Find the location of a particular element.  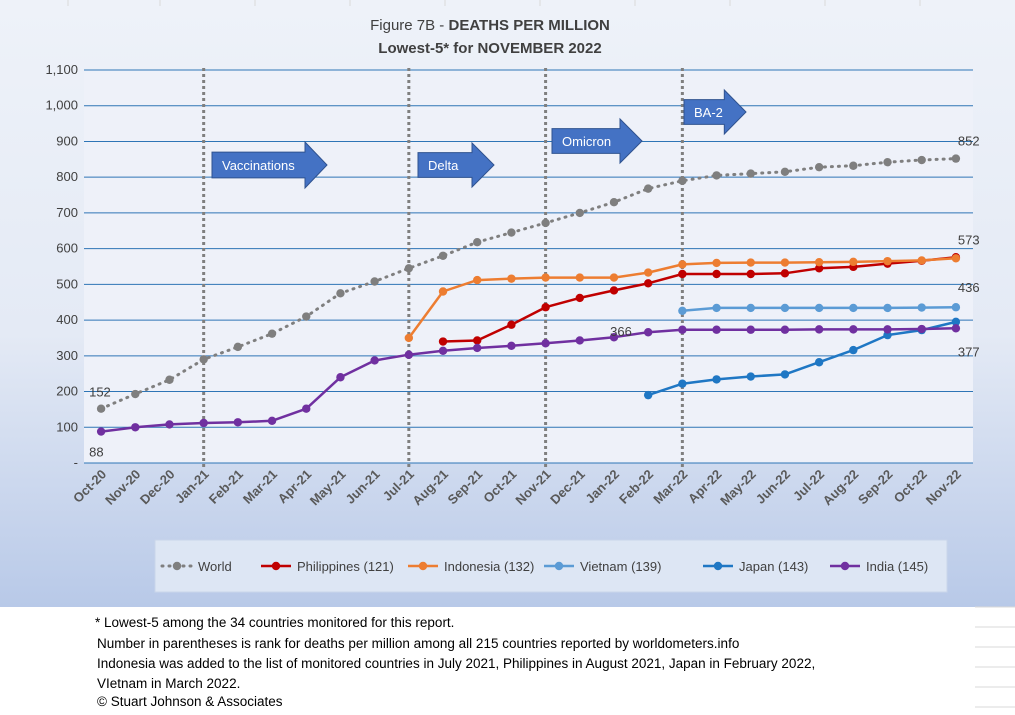

x-tick-label: Aug-22 is located at coordinates (841, 488).